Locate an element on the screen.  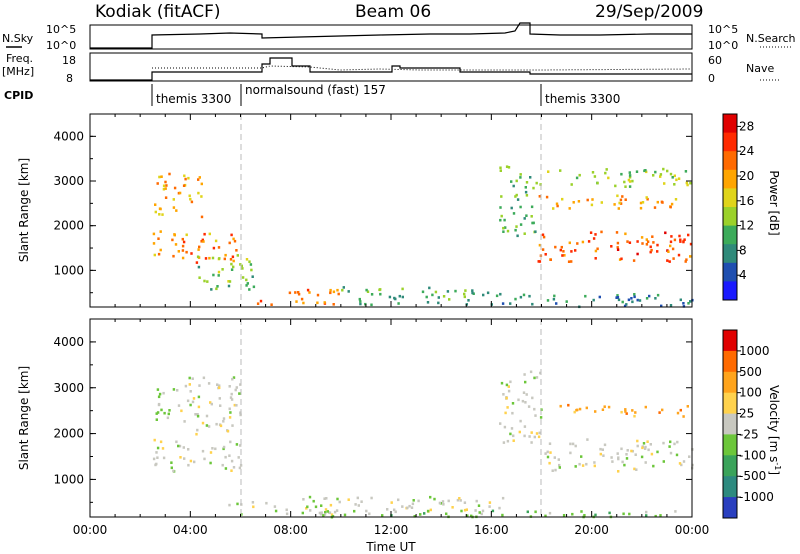
power-colorbar-tick-label: 20 is located at coordinates (746, 176).